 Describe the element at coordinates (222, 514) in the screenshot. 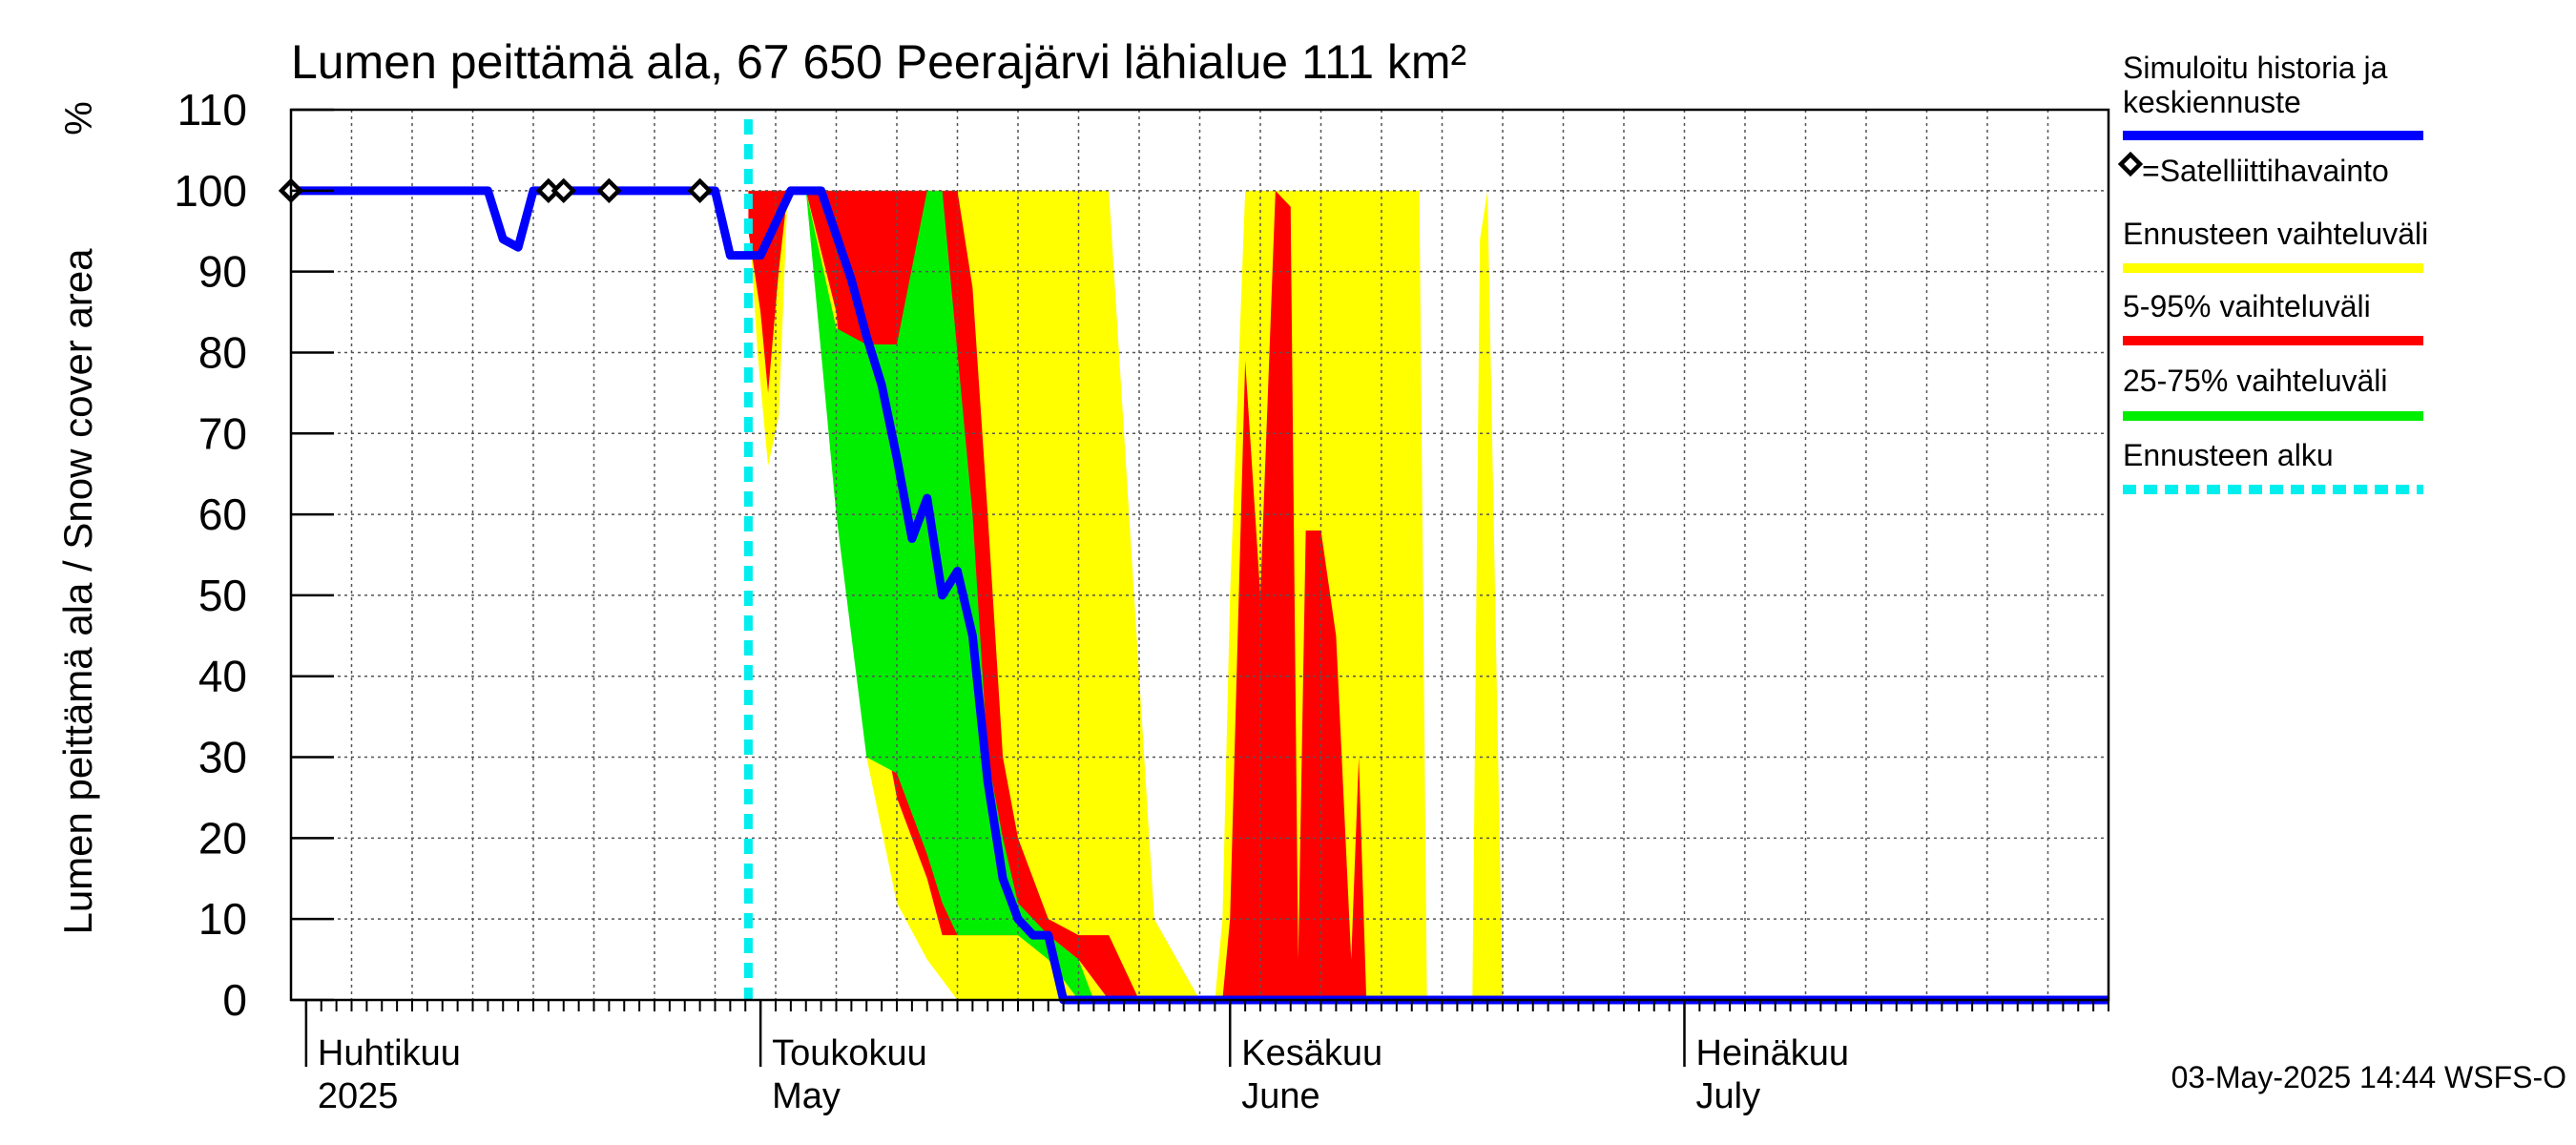

I see `y-tick-label: 60` at that location.